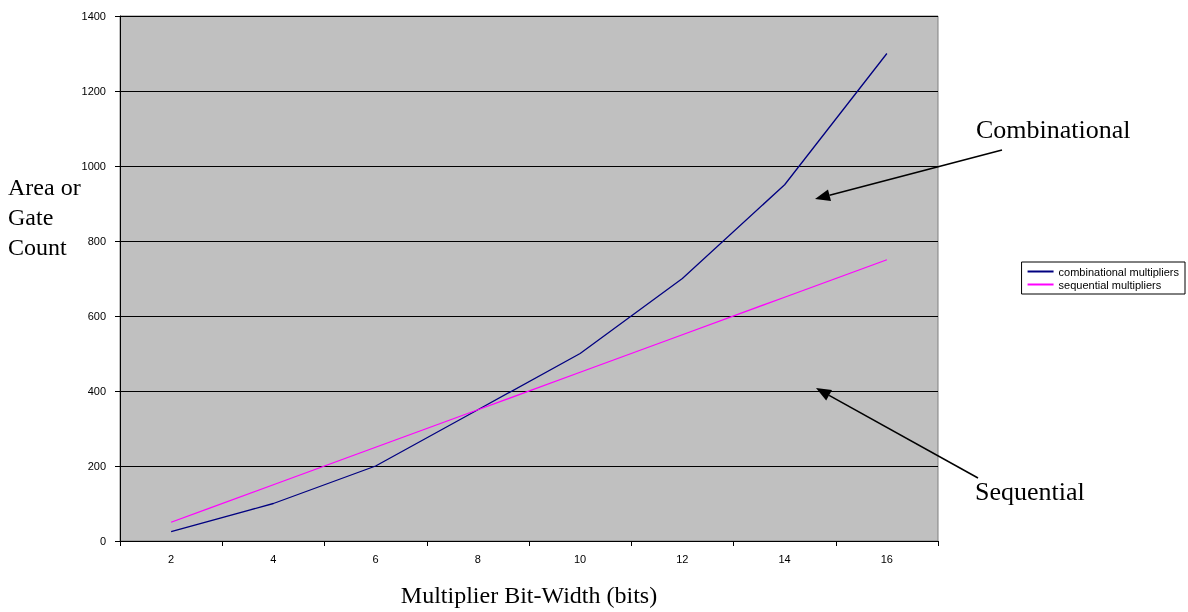  What do you see at coordinates (682, 558) in the screenshot?
I see `x-tick-label: 12` at bounding box center [682, 558].